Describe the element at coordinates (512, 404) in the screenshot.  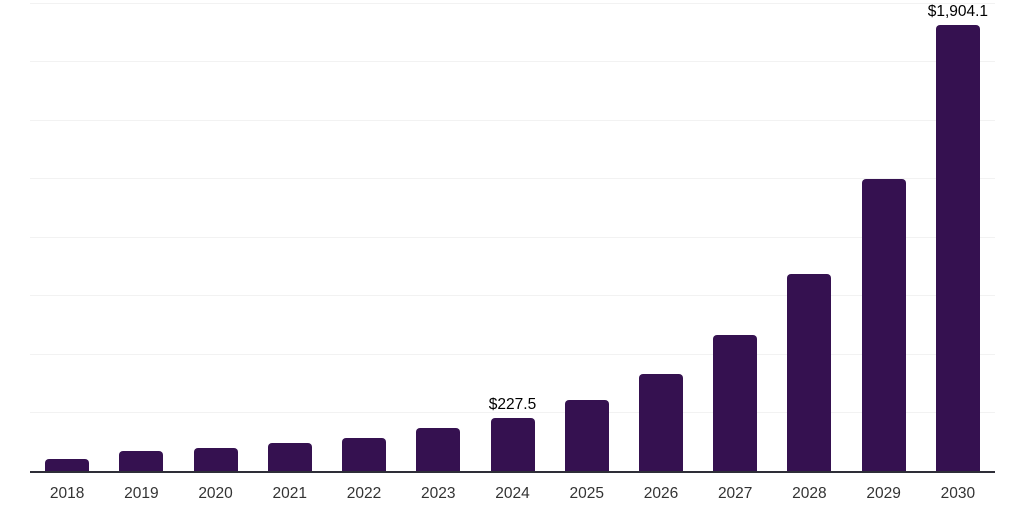
I see `bar-value-label-2024: $227.5` at that location.